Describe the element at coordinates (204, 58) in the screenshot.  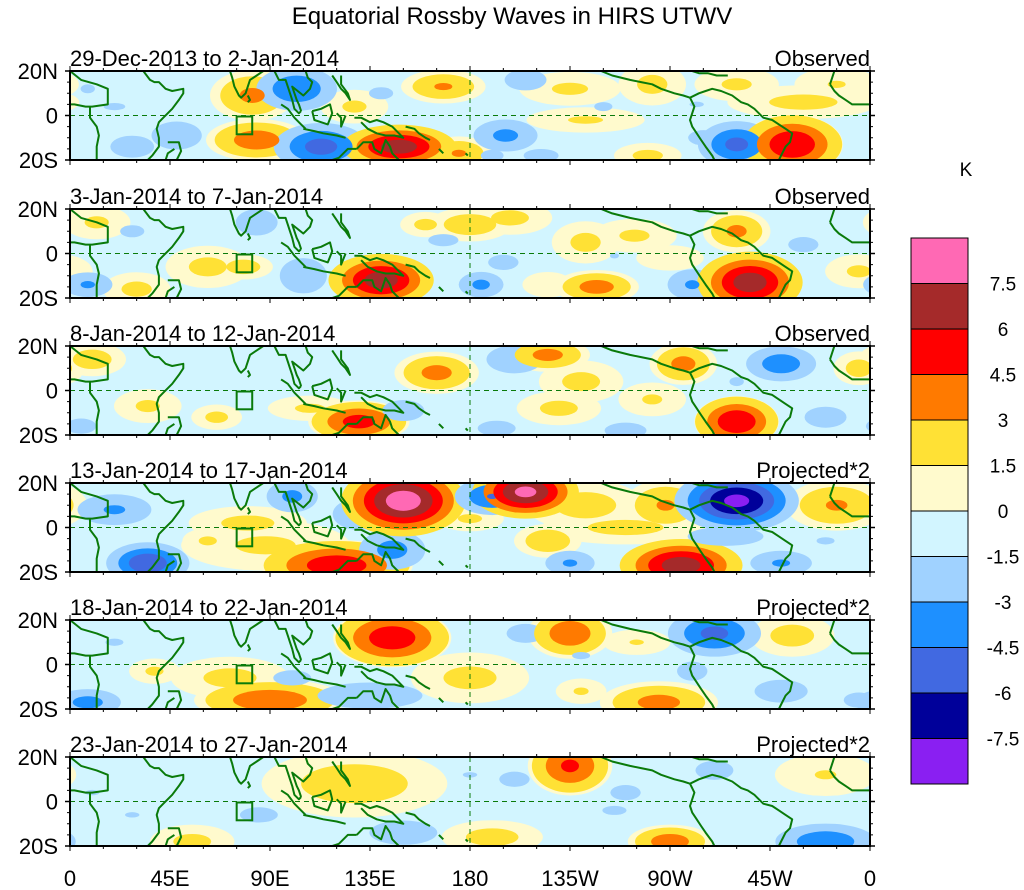
I see `panel-date-range: 29-Dec-2013 to 2-Jan-2014` at that location.